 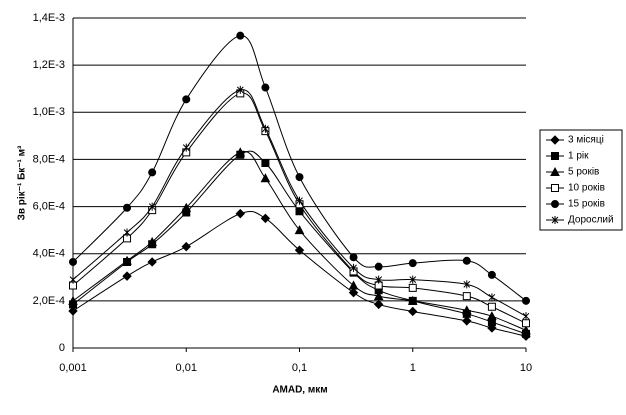 What do you see at coordinates (186, 368) in the screenshot?
I see `x-tick-label: 0,01` at bounding box center [186, 368].